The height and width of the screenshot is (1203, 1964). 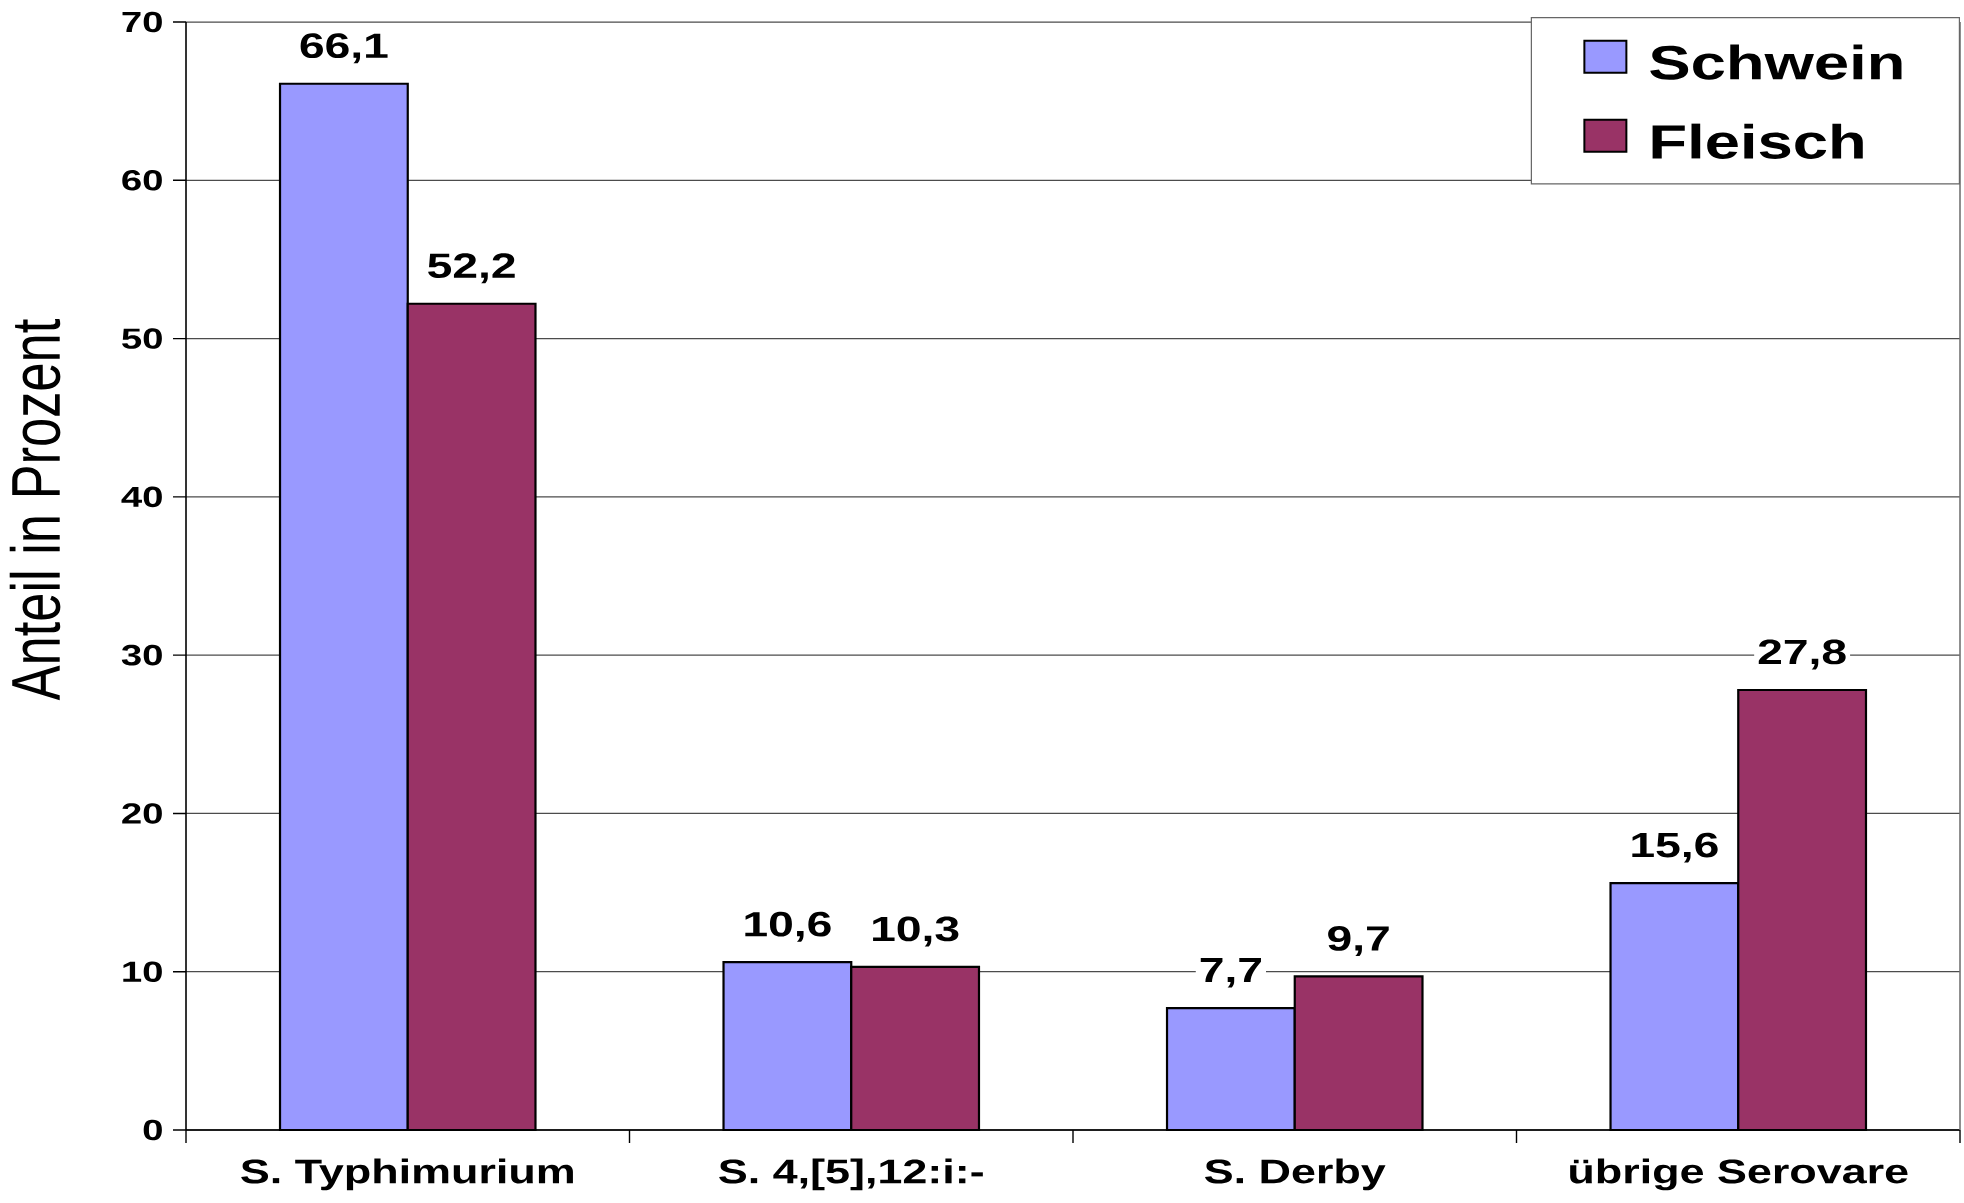 What do you see at coordinates (916, 931) in the screenshot?
I see `data-label: 10,3` at bounding box center [916, 931].